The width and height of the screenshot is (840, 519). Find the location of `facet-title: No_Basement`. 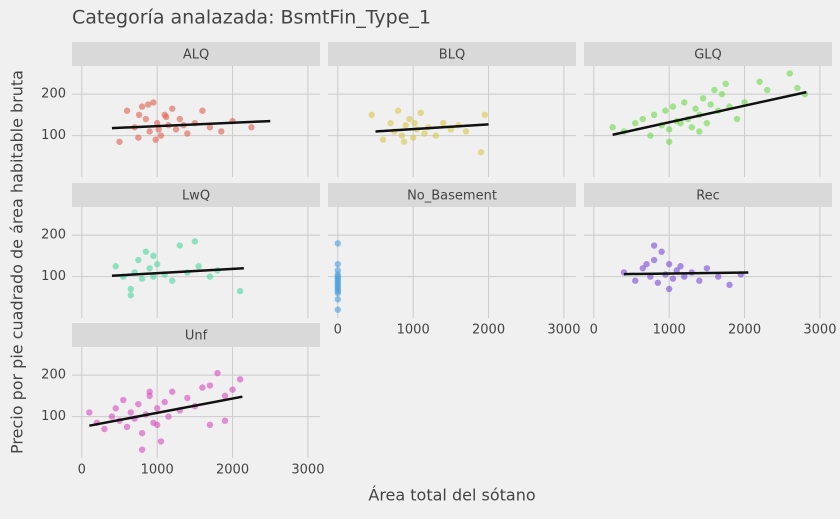

facet-title: No_Basement is located at coordinates (452, 196).